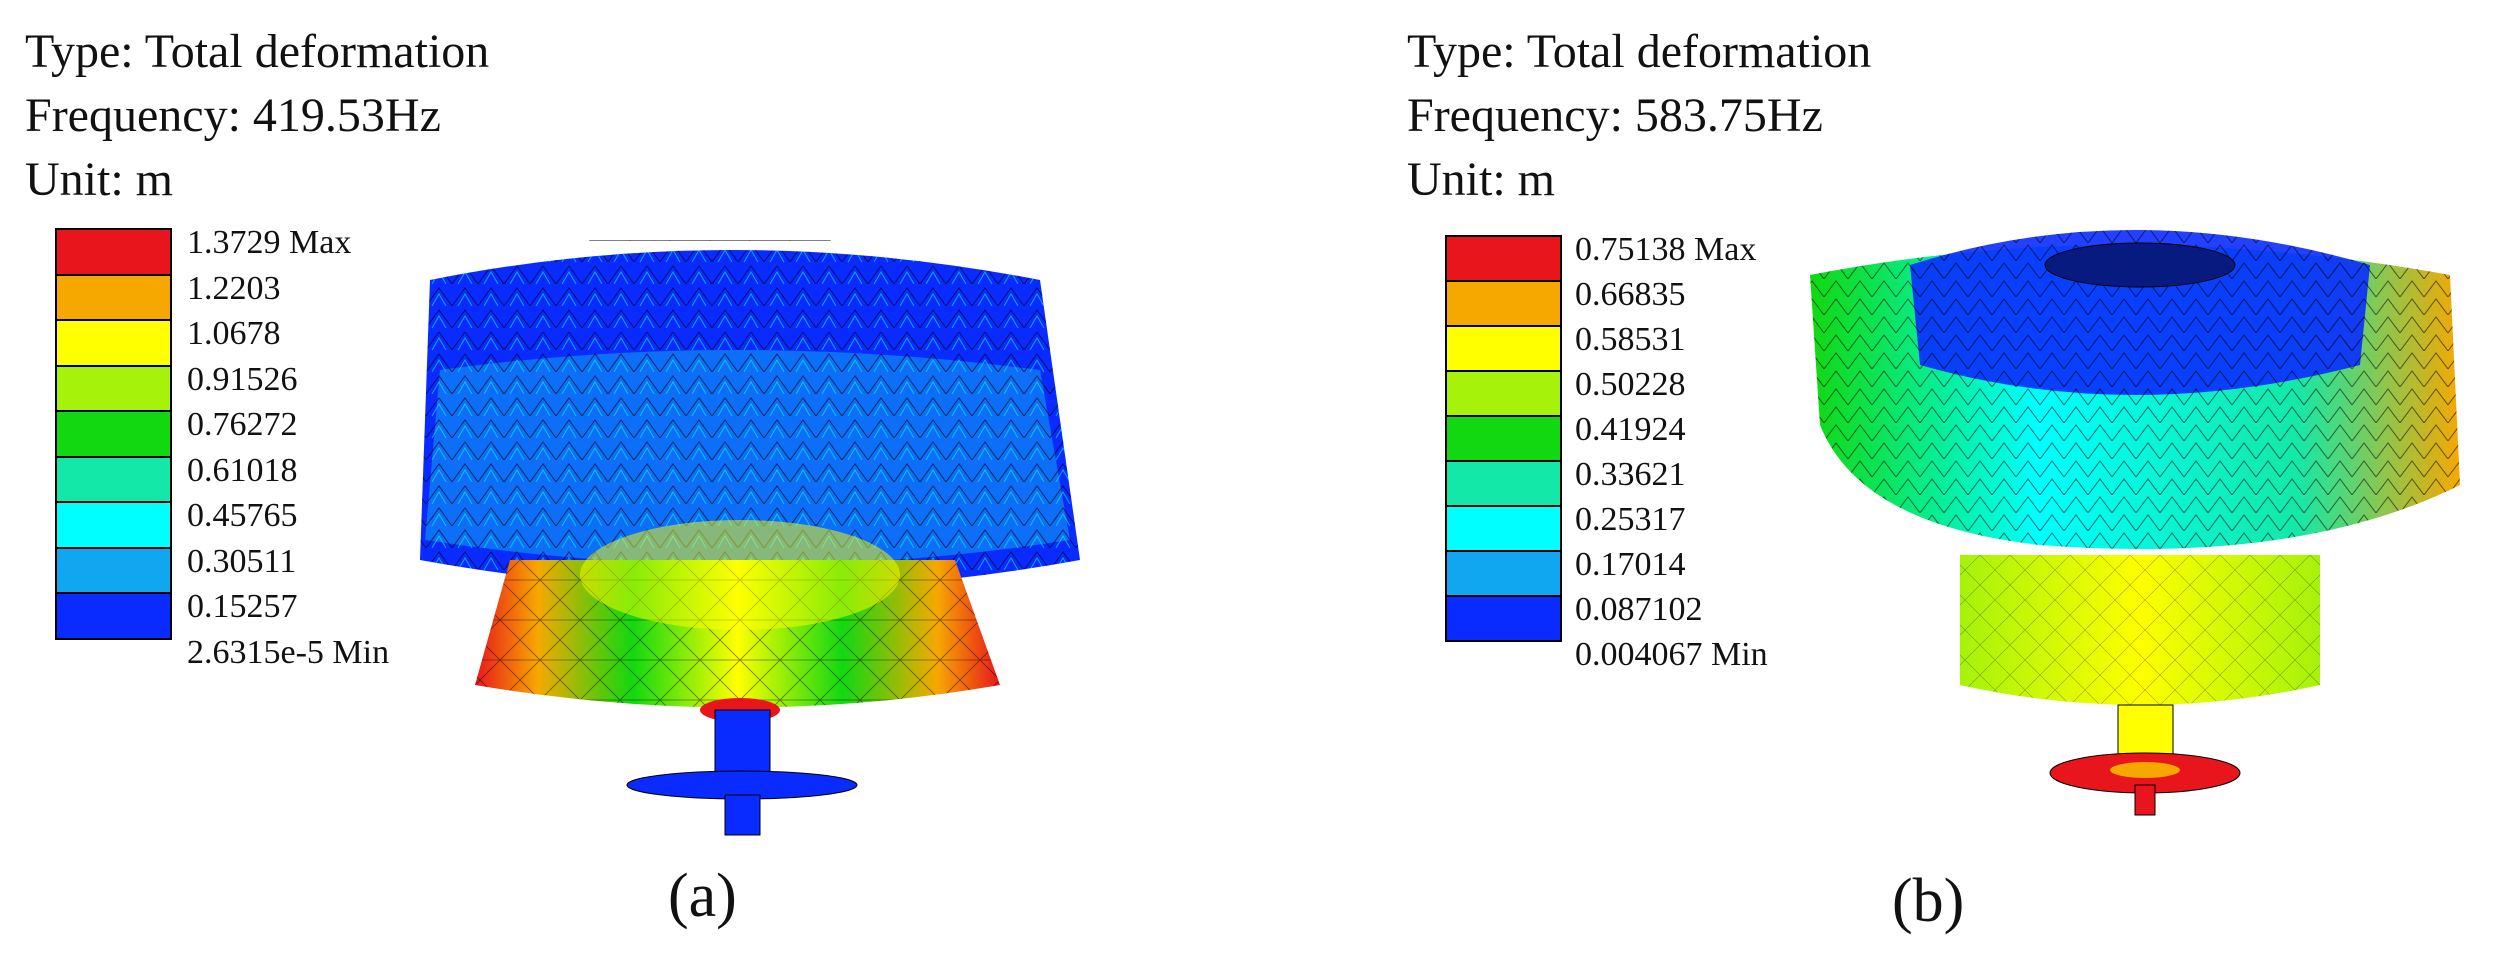  Describe the element at coordinates (242, 561) in the screenshot. I see `legend-label: 0.30511` at that location.